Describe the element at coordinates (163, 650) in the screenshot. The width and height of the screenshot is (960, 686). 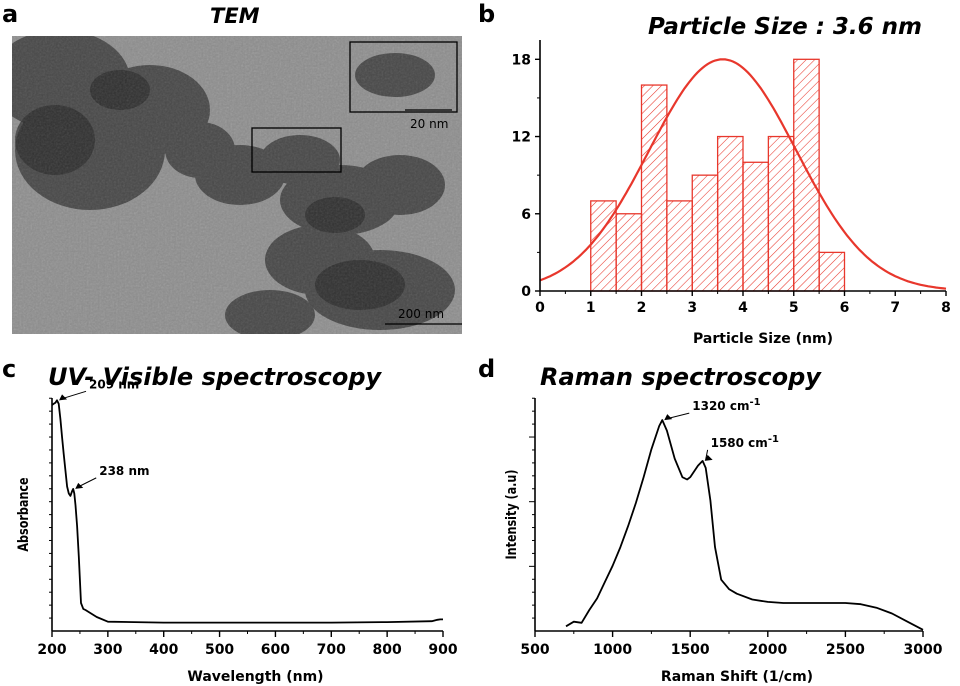
I see `x-tick-label: 400` at that location.